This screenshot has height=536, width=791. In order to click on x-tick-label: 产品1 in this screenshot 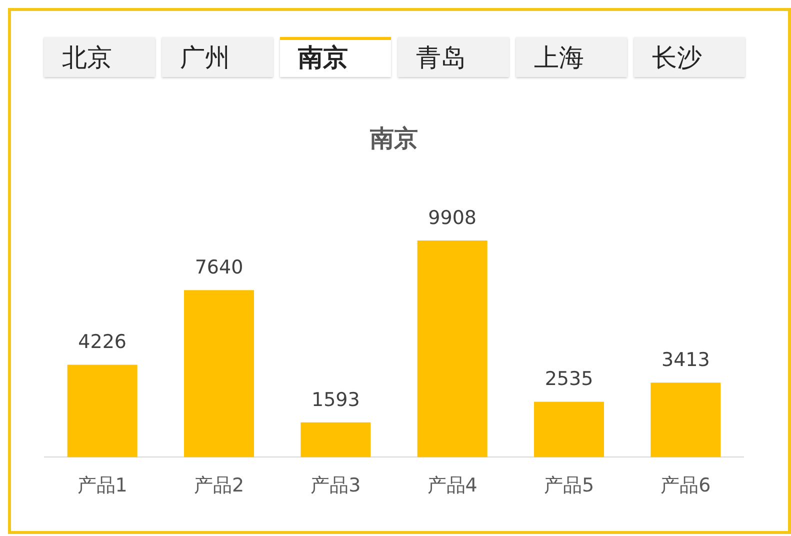, I will do `click(102, 485)`.